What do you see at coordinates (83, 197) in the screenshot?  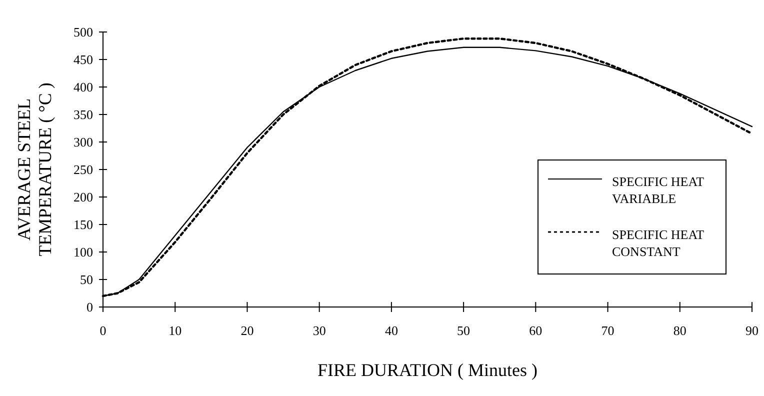 I see `y-tick-label: 200` at bounding box center [83, 197].